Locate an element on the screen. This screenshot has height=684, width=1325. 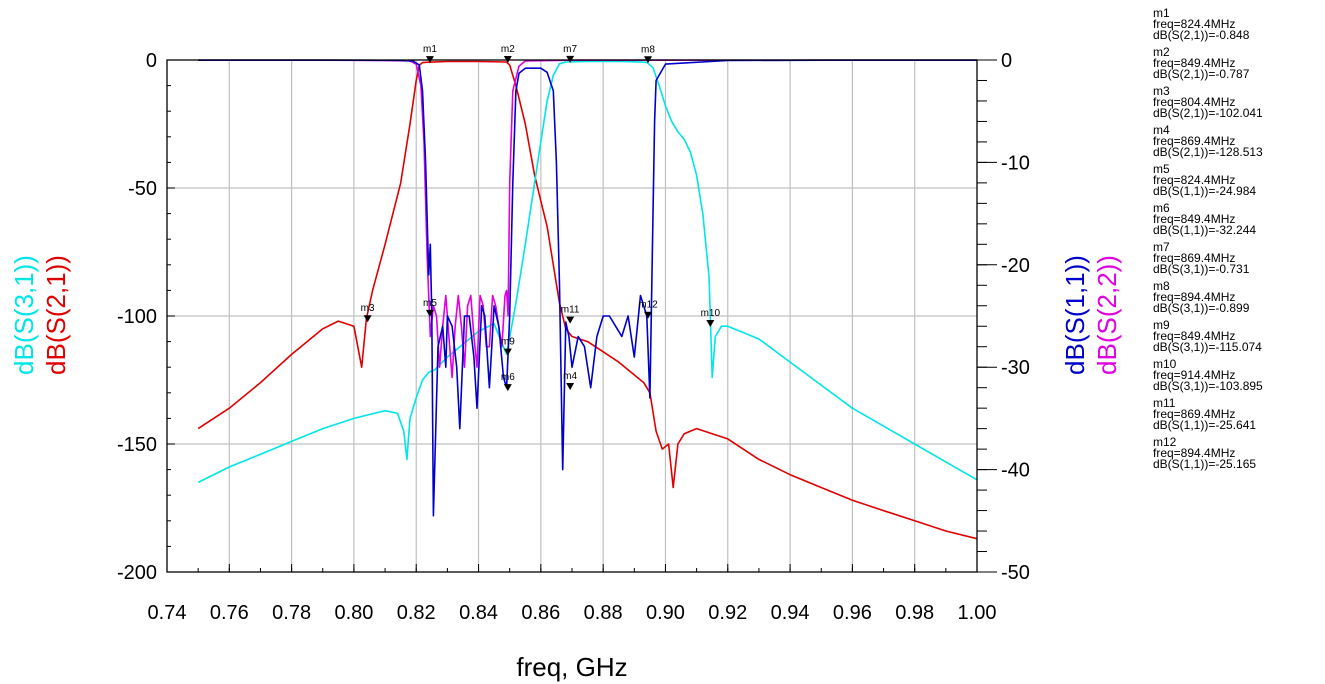
right-tick-label: 0 is located at coordinates (1006, 61).